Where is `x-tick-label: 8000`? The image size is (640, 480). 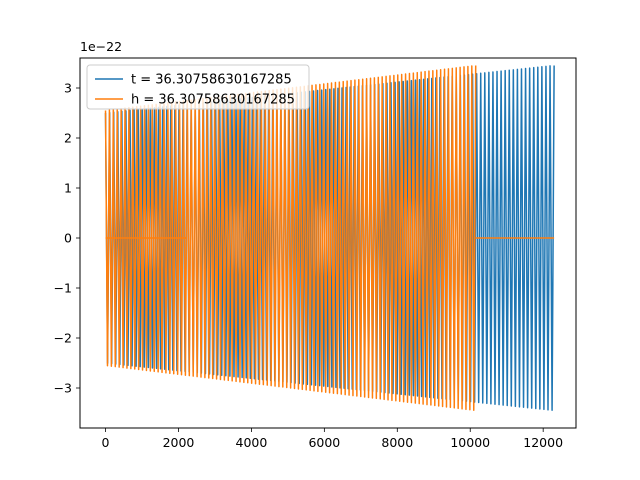 x-tick-label: 8000 is located at coordinates (397, 442).